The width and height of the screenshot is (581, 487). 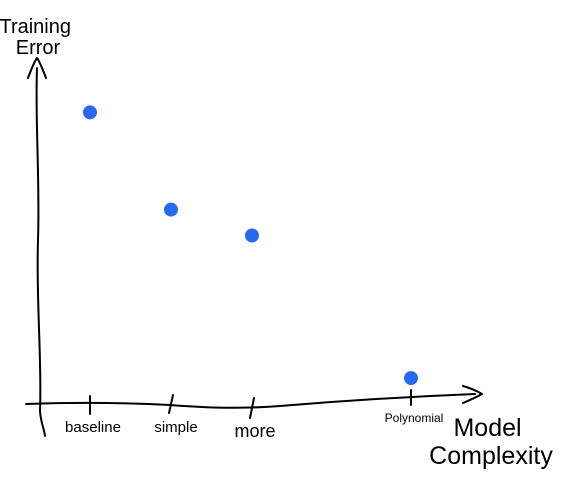 What do you see at coordinates (175, 427) in the screenshot?
I see `x-tick-label-simple: simple` at bounding box center [175, 427].